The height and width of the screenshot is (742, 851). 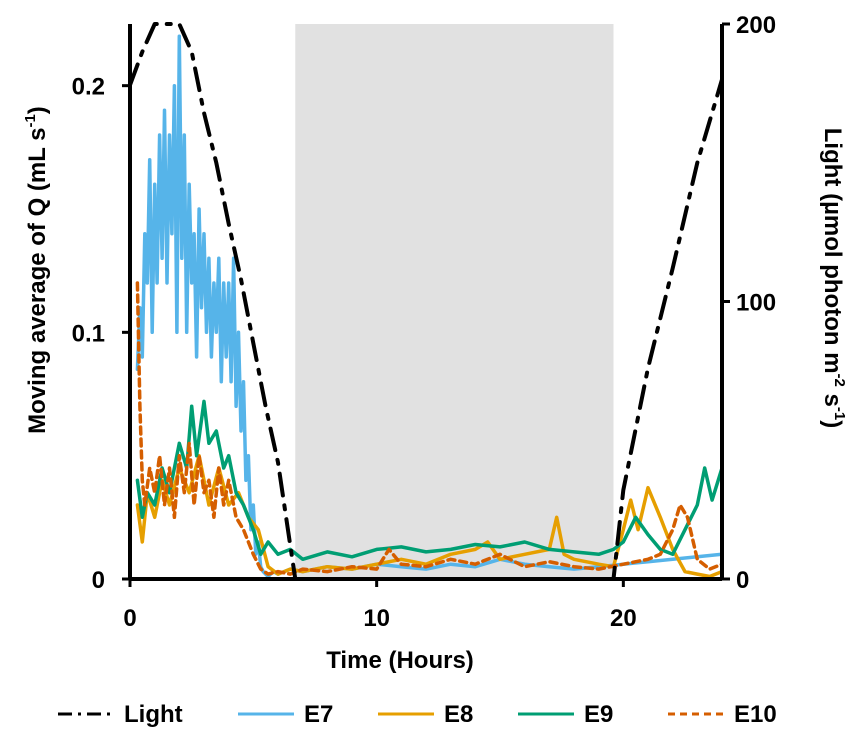 I want to click on y2-axis-title-sup1: -2, so click(x=839, y=380).